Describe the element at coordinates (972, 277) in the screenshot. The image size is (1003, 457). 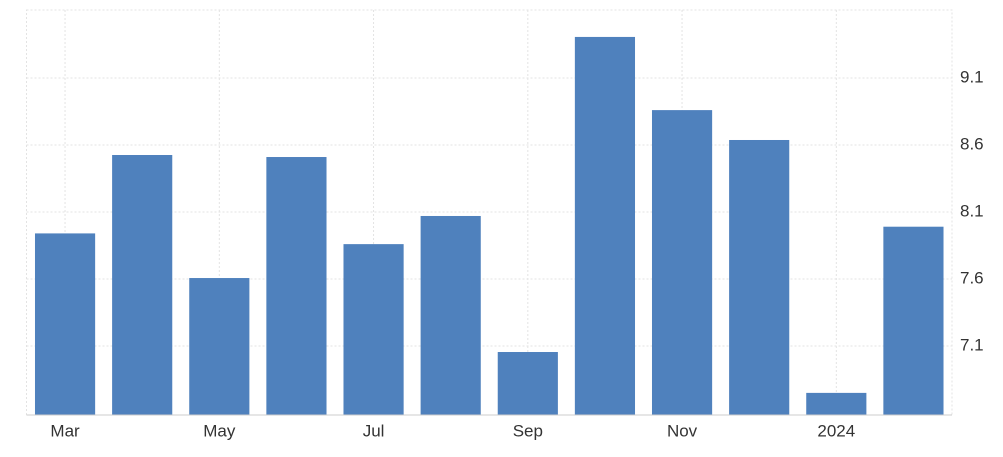
I see `y-tick-label: 7.6` at that location.